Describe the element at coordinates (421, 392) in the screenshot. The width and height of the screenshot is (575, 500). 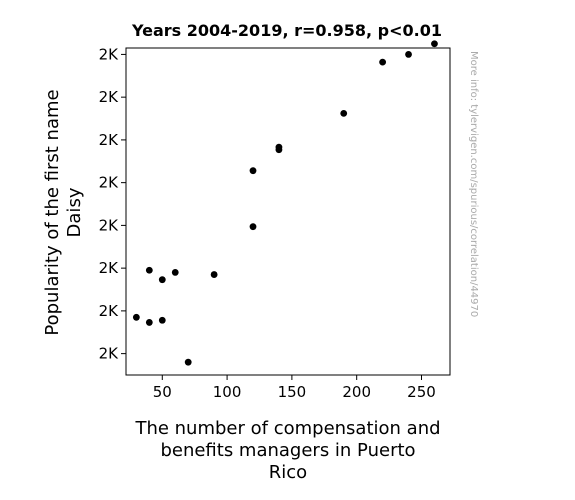
I see `x-tick-label: 250` at that location.